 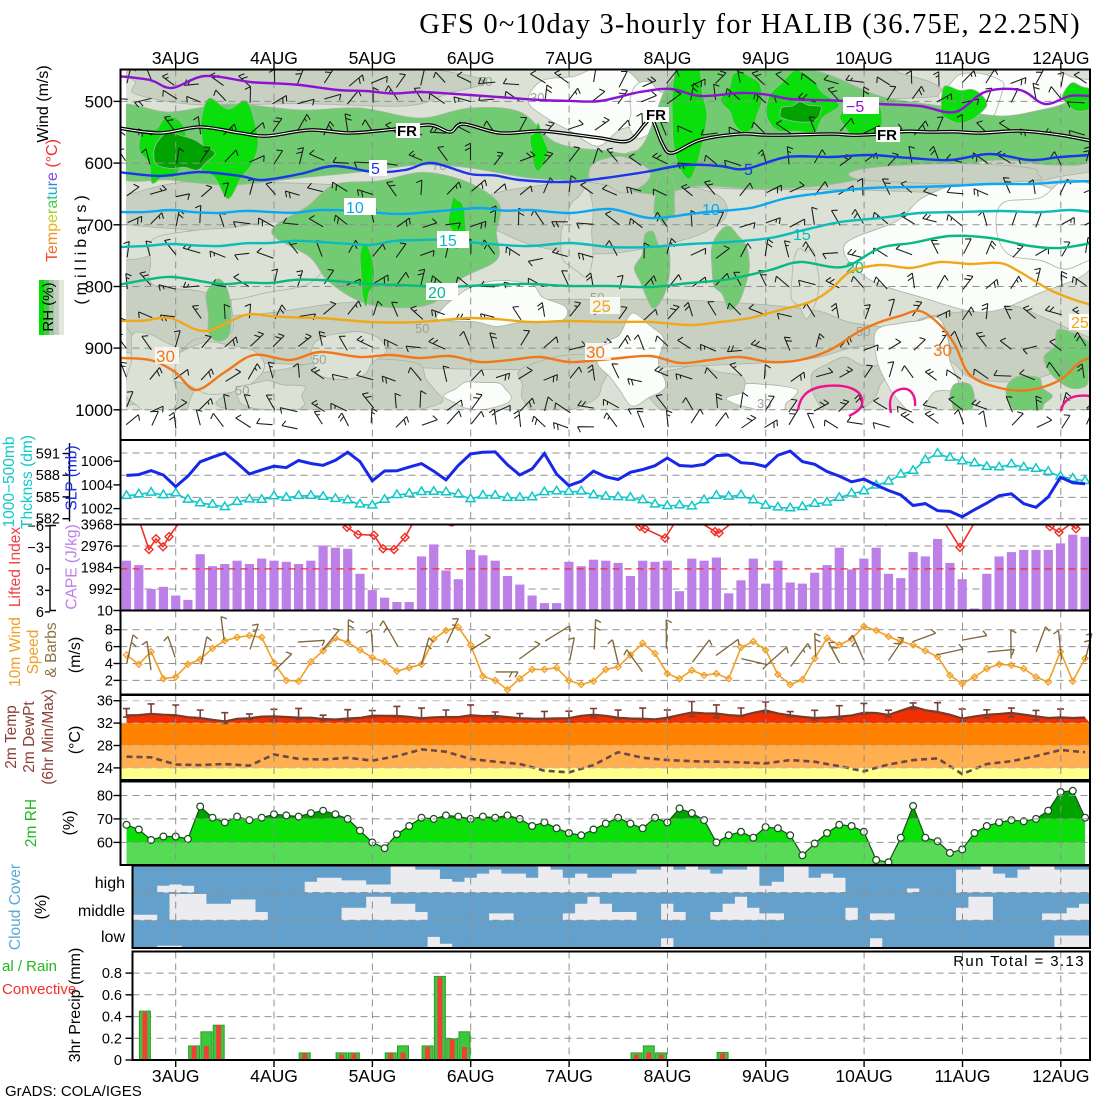 What do you see at coordinates (11, 736) in the screenshot?
I see `svg-text: 2m Temp` at bounding box center [11, 736].